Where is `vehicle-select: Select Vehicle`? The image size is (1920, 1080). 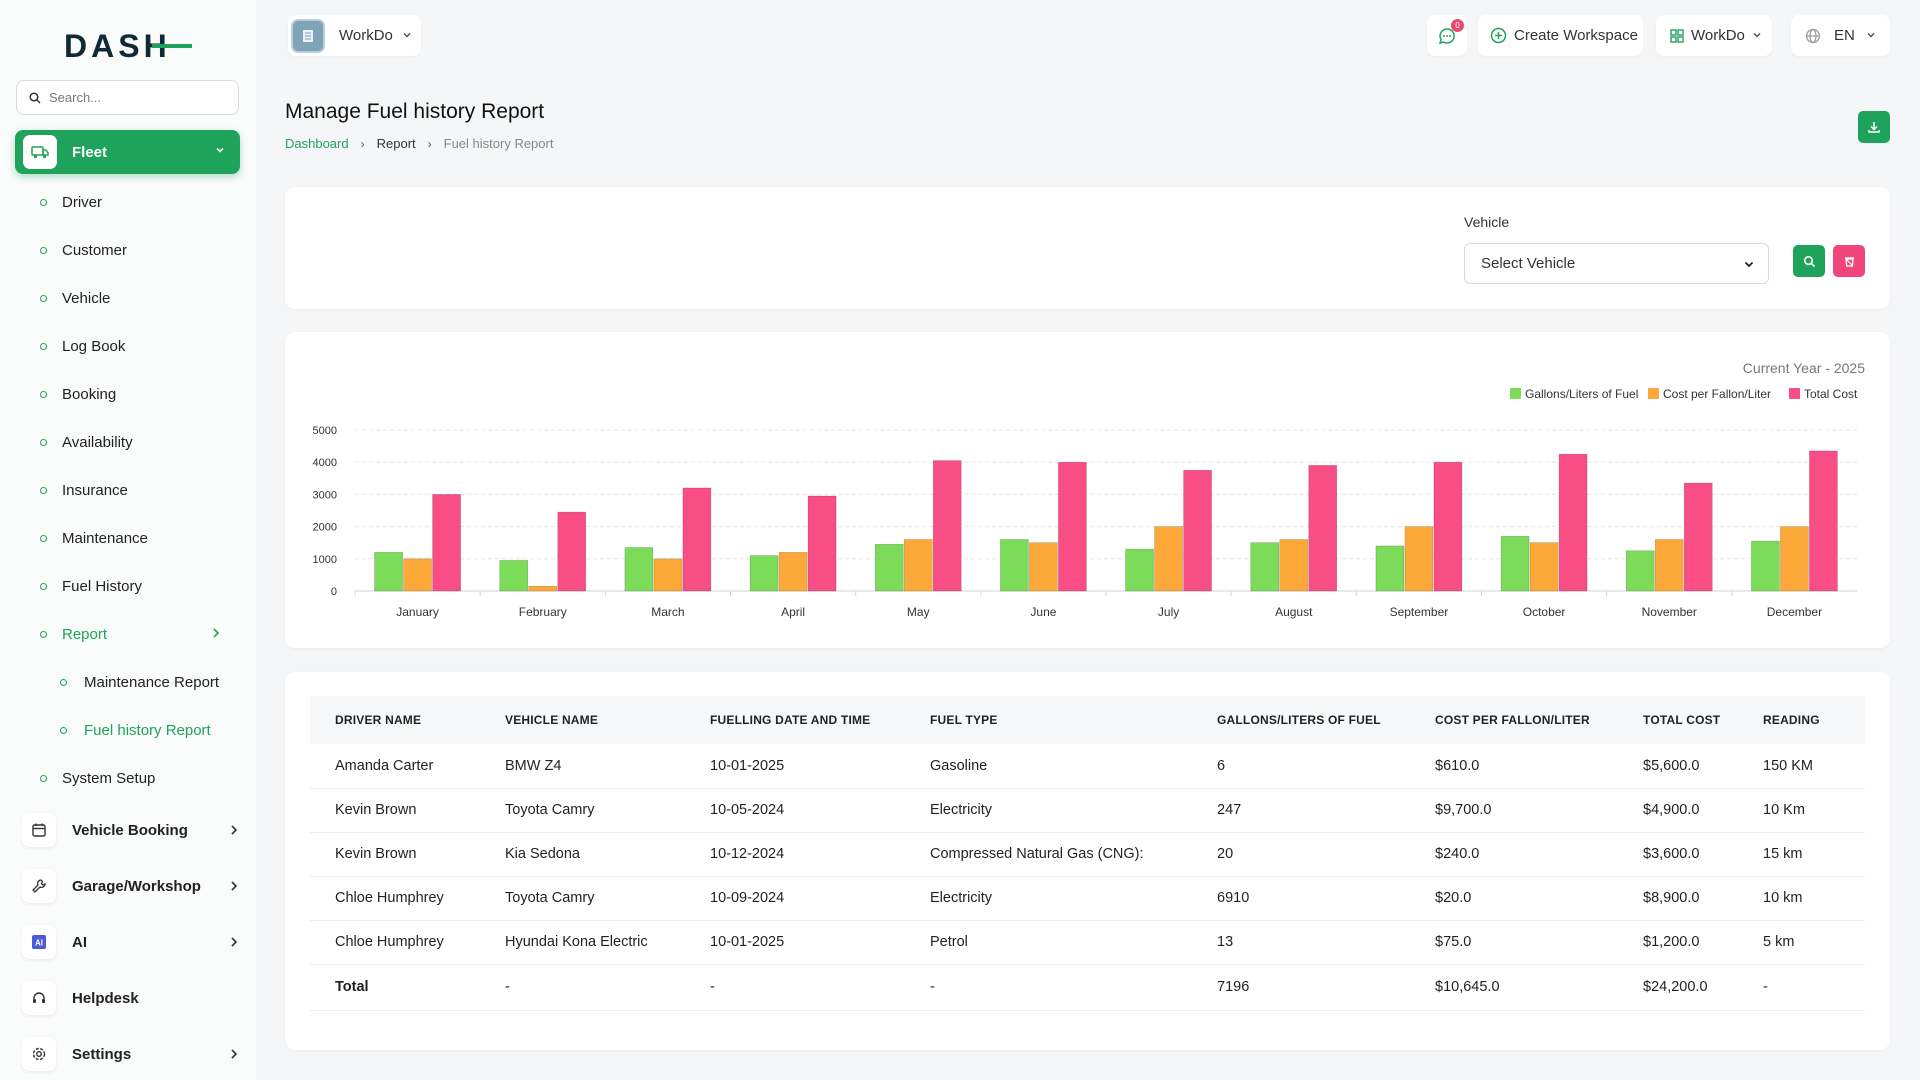 vehicle-select: Select Vehicle is located at coordinates (1616, 263).